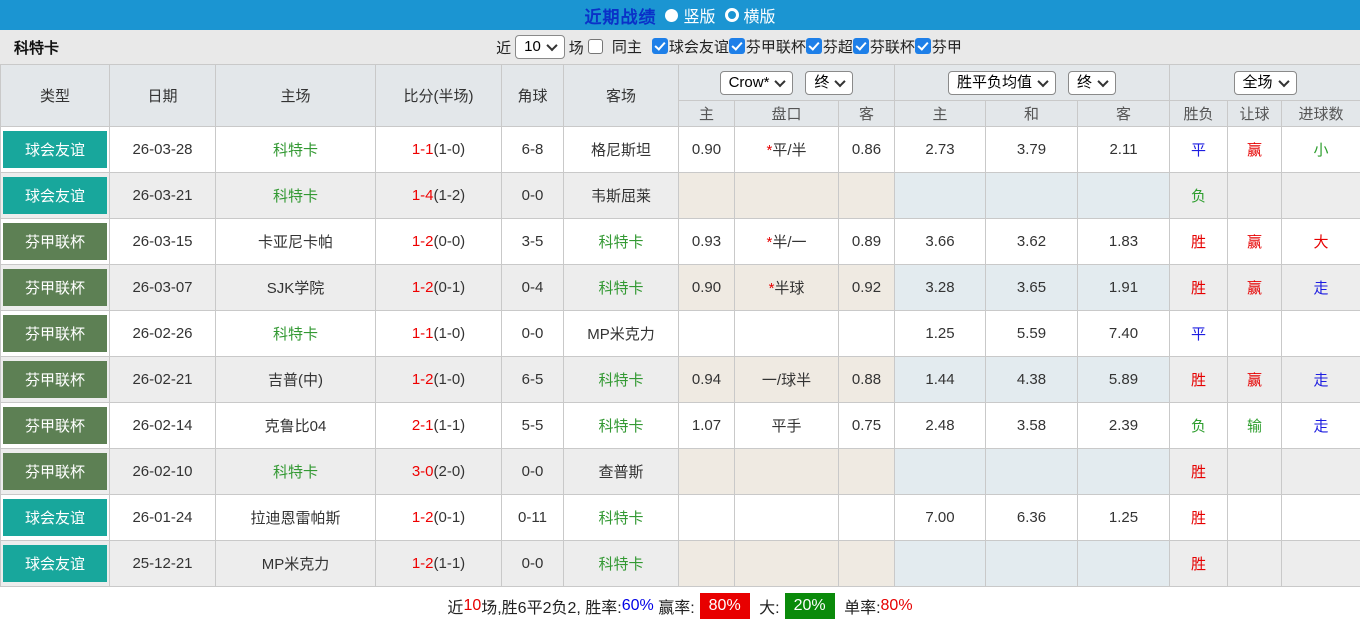 This screenshot has height=624, width=1360. Describe the element at coordinates (595, 46) in the screenshot. I see `checkbox-unchecked-icon` at that location.